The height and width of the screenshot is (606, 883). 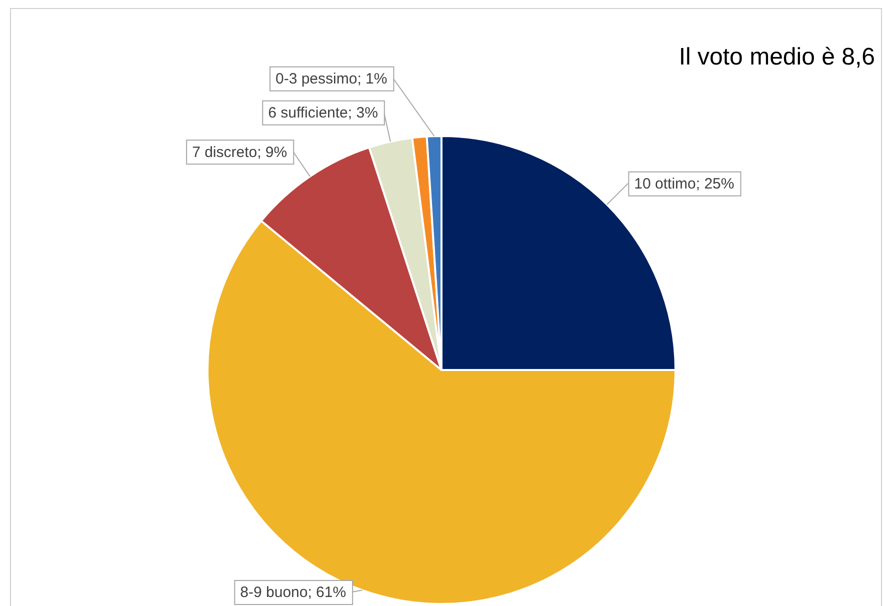 I want to click on slice-label: 0-3 pessimo; 1%, so click(x=331, y=79).